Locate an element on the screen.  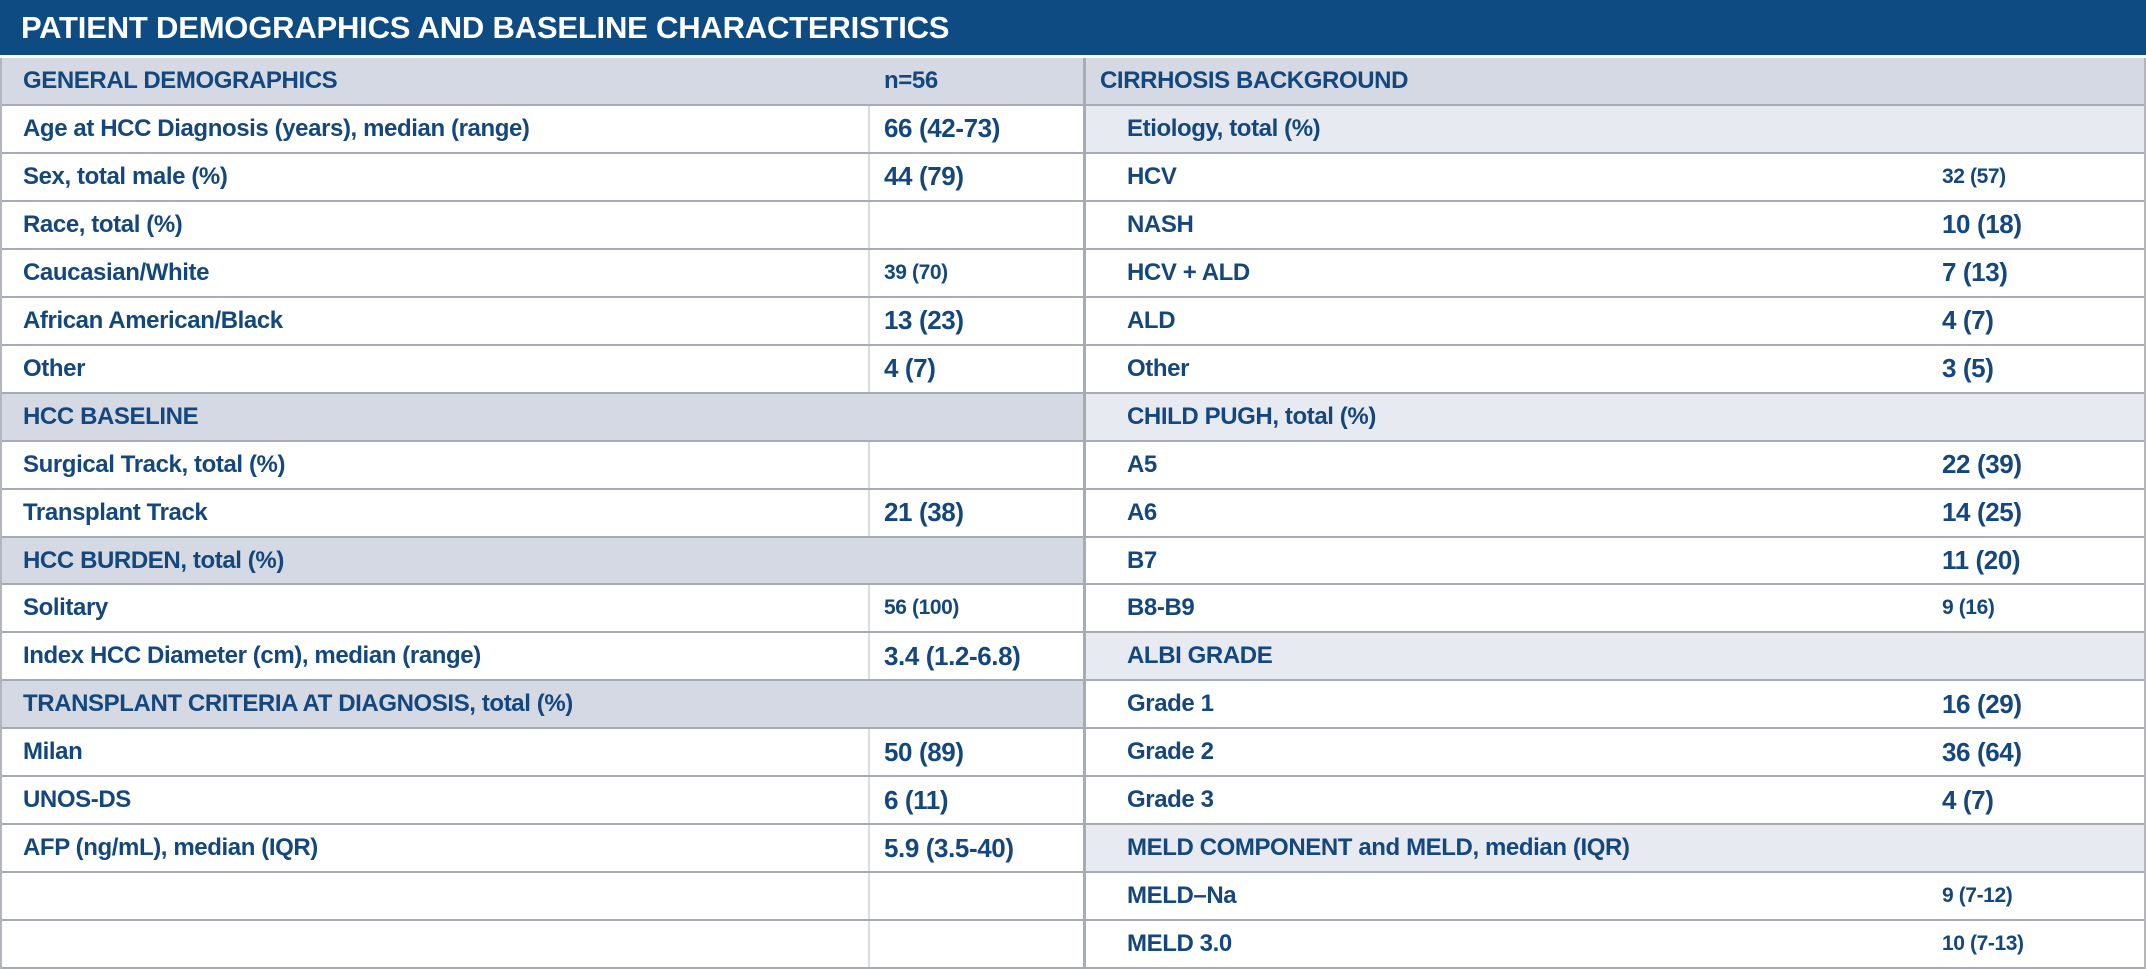
title-separator is located at coordinates (1073, 56).